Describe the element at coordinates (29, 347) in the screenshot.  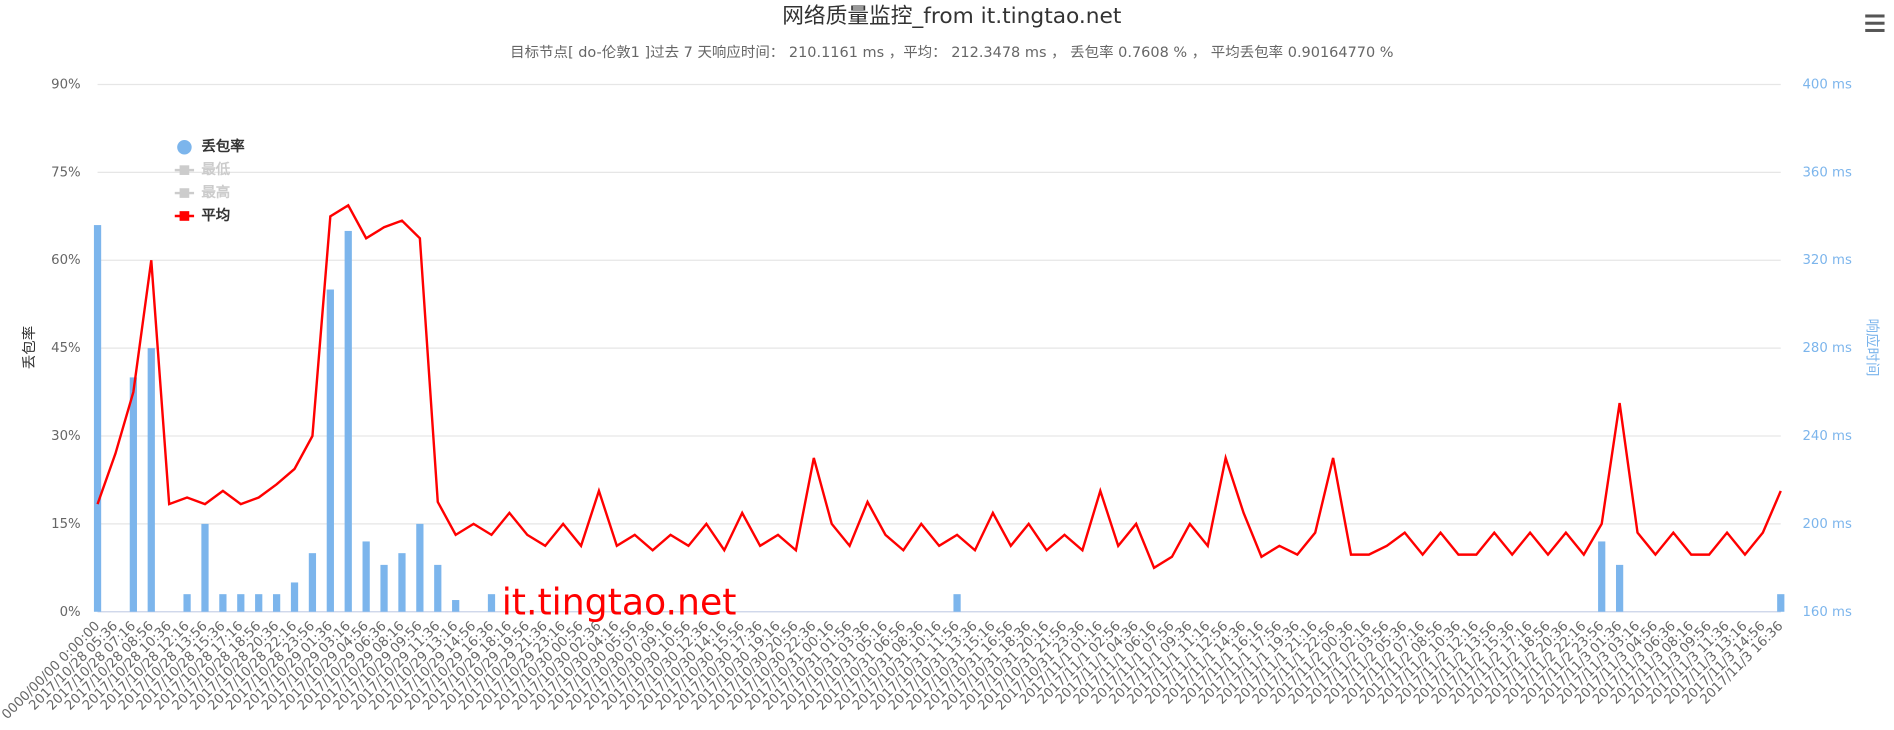
I see `y-axis-title: 丢包率` at that location.